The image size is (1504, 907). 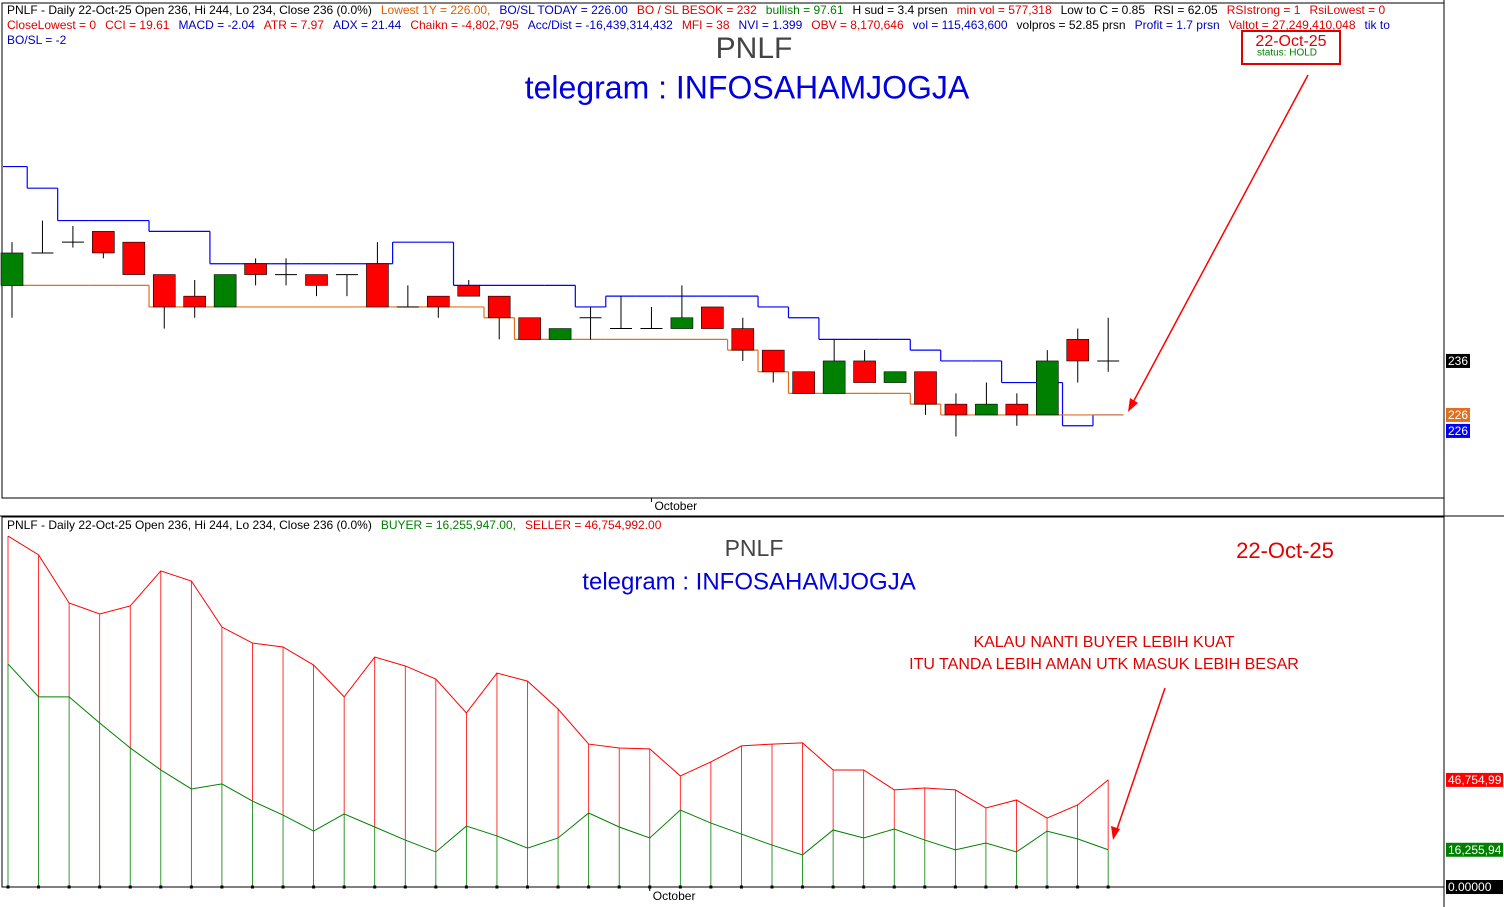 I want to click on header-item: MFI = 38, so click(x=705, y=25).